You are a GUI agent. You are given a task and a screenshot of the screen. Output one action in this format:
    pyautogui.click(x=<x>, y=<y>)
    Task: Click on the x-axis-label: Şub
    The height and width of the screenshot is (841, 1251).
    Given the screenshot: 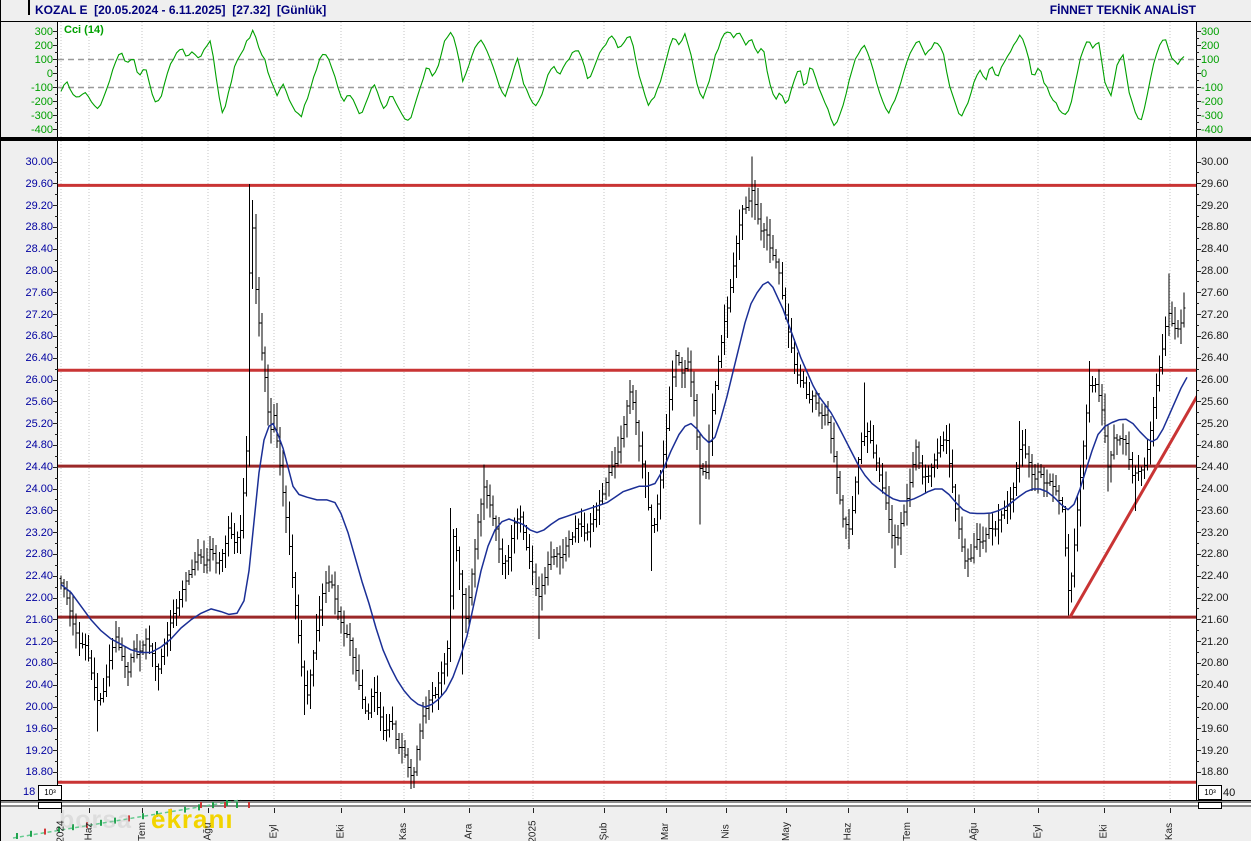 What is the action you would take?
    pyautogui.click(x=604, y=831)
    